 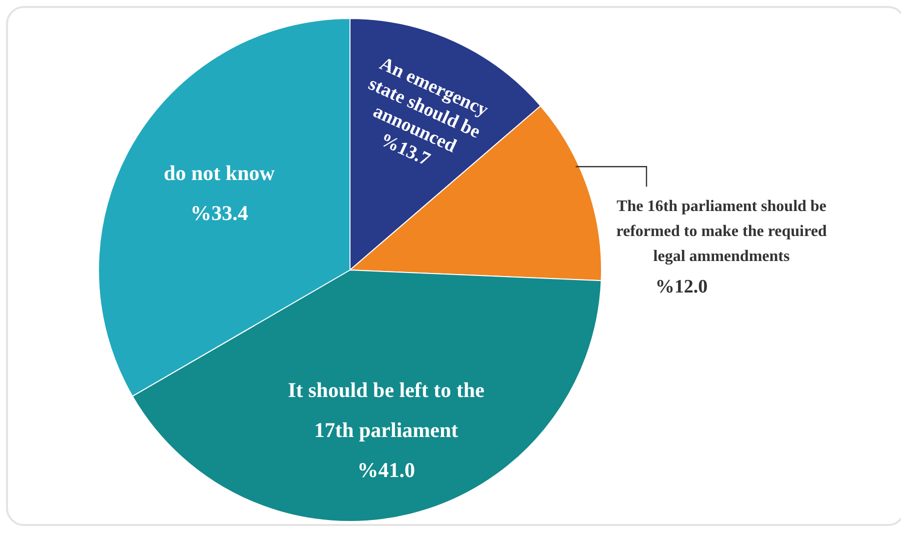 I want to click on data-label: %41.0, so click(x=386, y=470).